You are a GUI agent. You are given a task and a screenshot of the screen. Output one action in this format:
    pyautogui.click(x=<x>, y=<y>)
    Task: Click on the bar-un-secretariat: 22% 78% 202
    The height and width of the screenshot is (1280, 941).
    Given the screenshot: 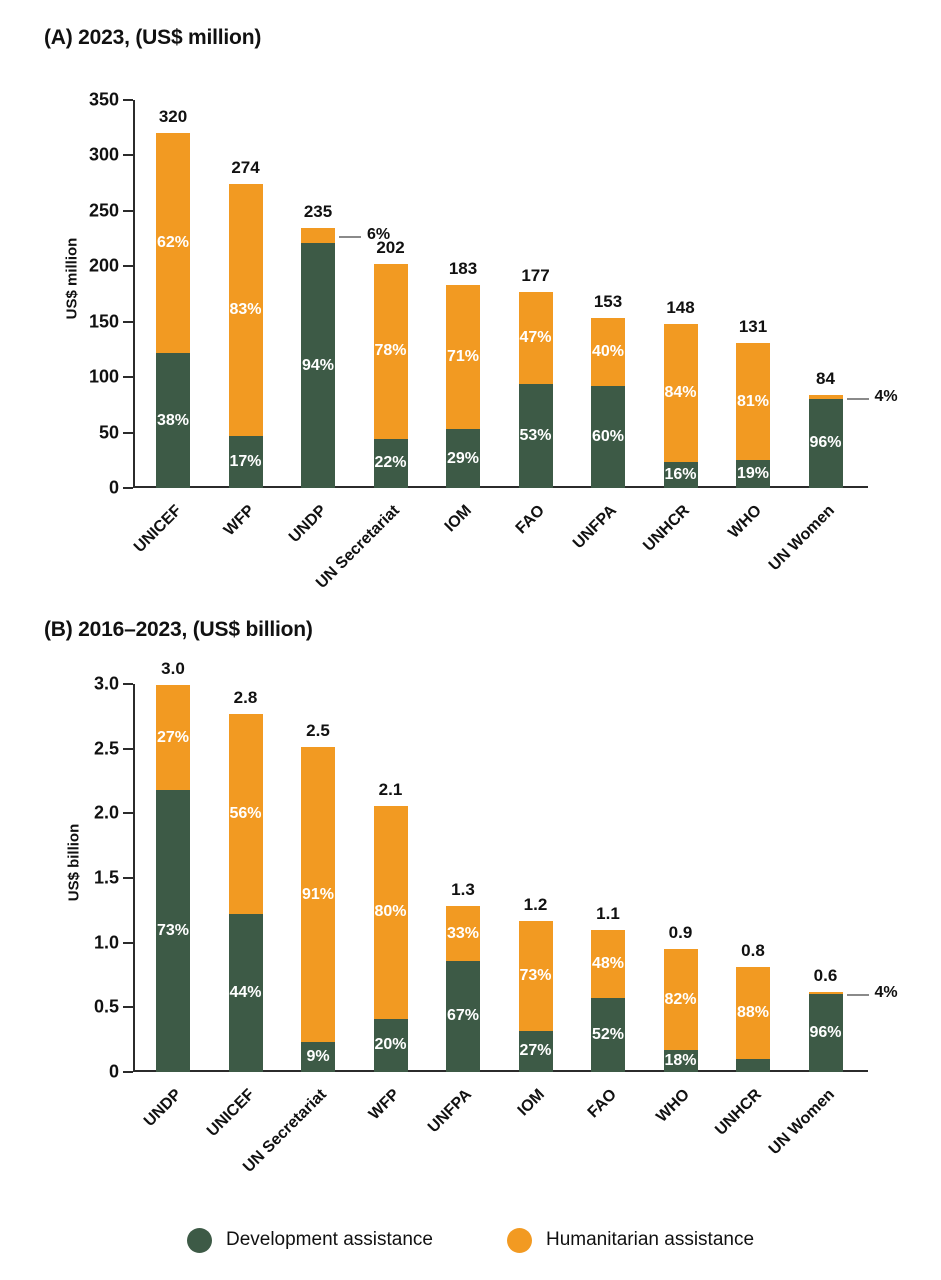 What is the action you would take?
    pyautogui.click(x=390, y=363)
    